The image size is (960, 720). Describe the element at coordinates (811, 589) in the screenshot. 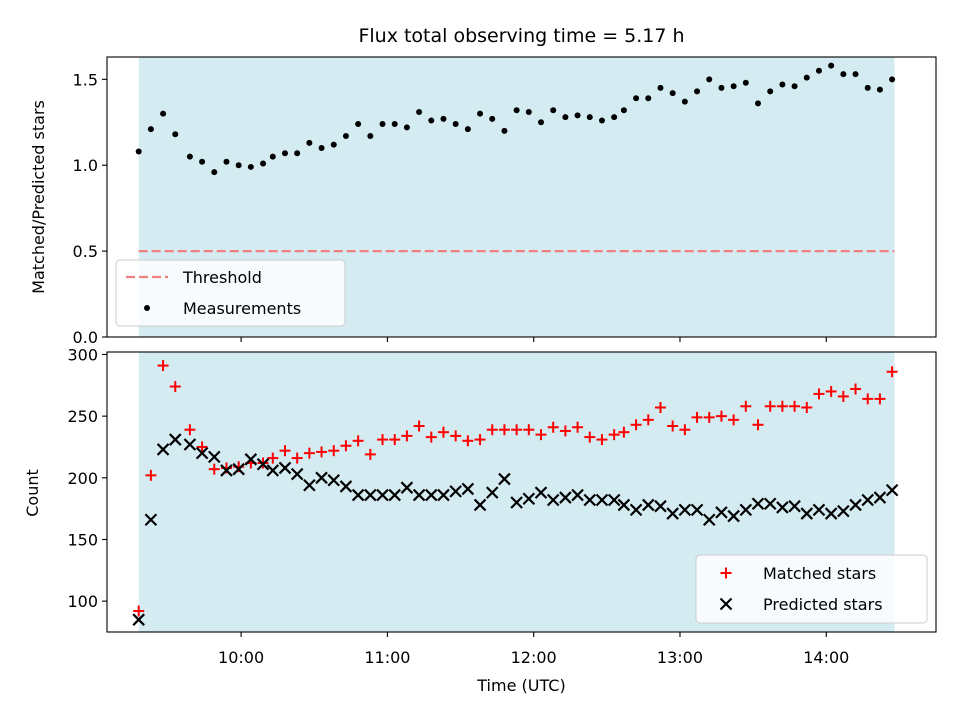

I see `legend: Matched stars Predicted stars` at that location.